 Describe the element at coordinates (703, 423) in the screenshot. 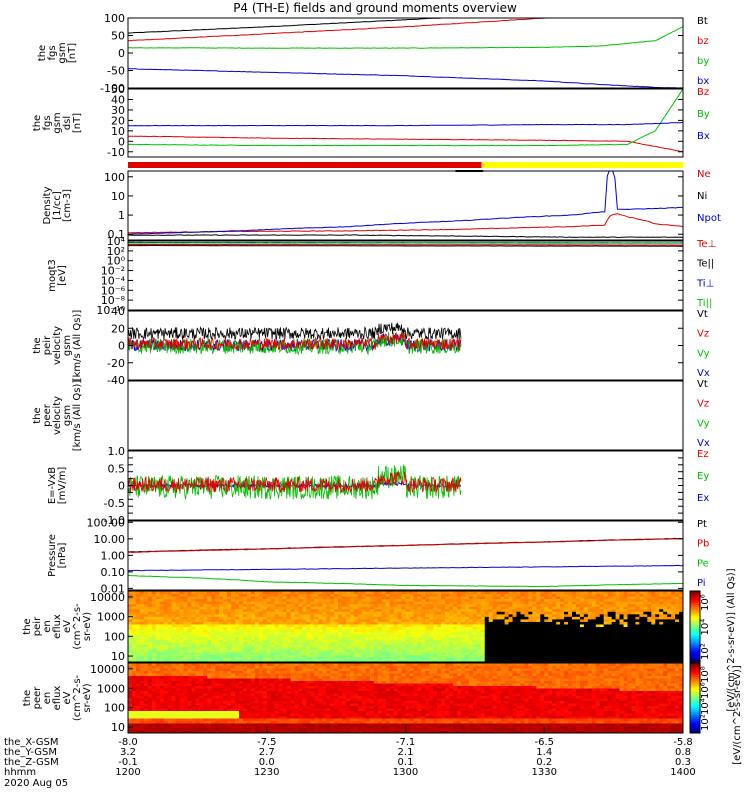

I see `legend-entry: Vy` at that location.